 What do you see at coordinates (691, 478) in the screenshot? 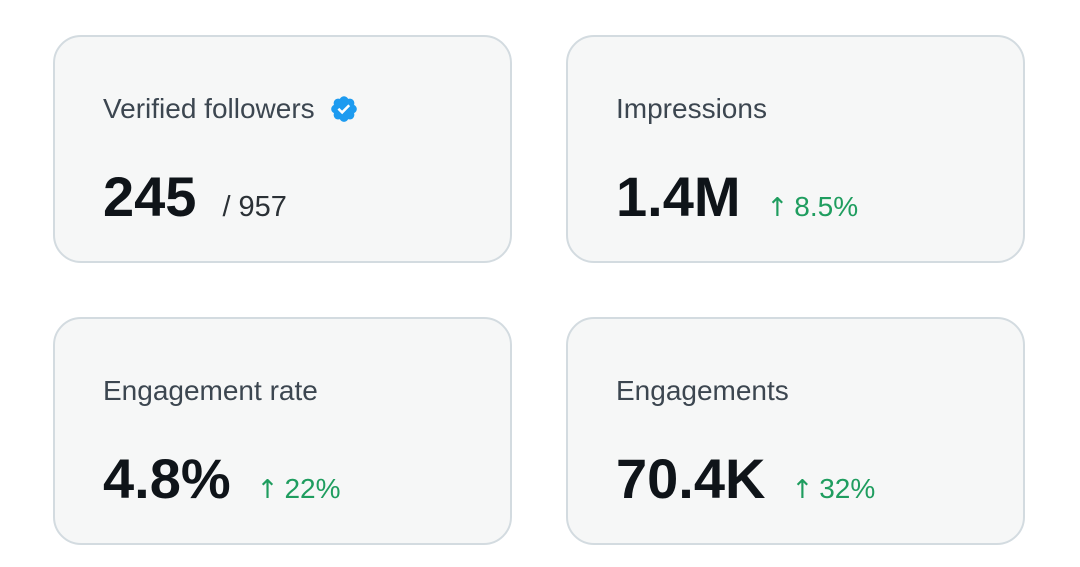
I see `engagements-value: 70.4K` at bounding box center [691, 478].